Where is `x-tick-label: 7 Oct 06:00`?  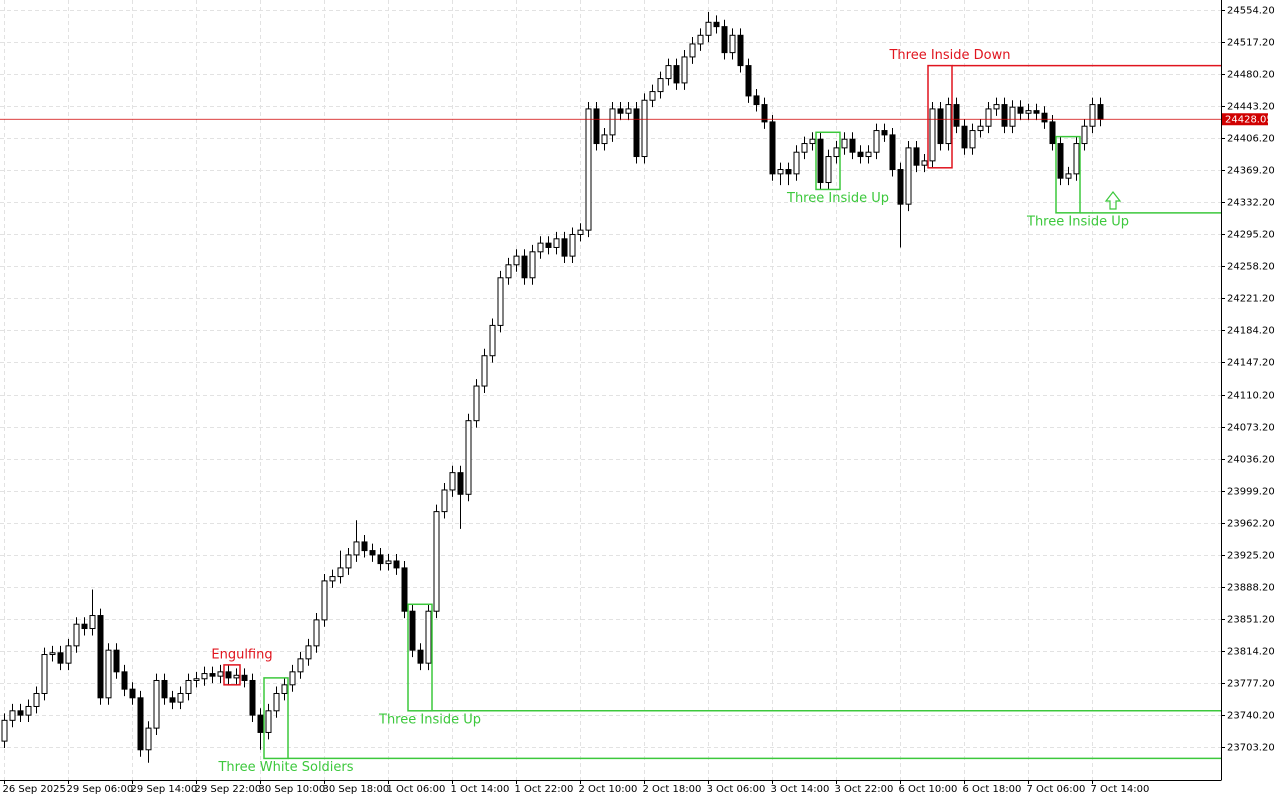 x-tick-label: 7 Oct 06:00 is located at coordinates (1056, 789).